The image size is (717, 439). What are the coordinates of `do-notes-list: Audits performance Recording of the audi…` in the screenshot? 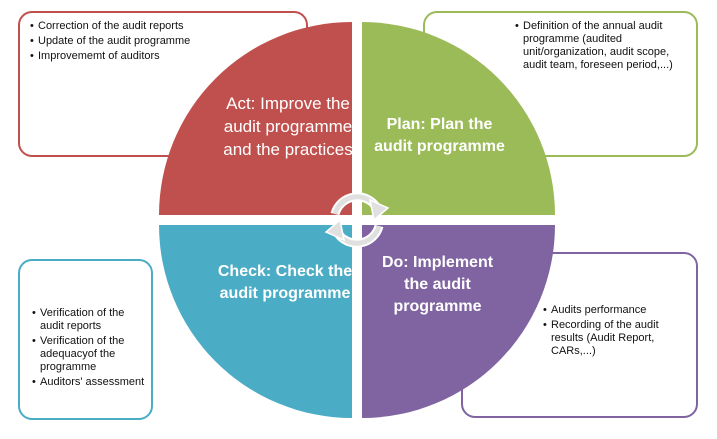 It's located at (615, 331).